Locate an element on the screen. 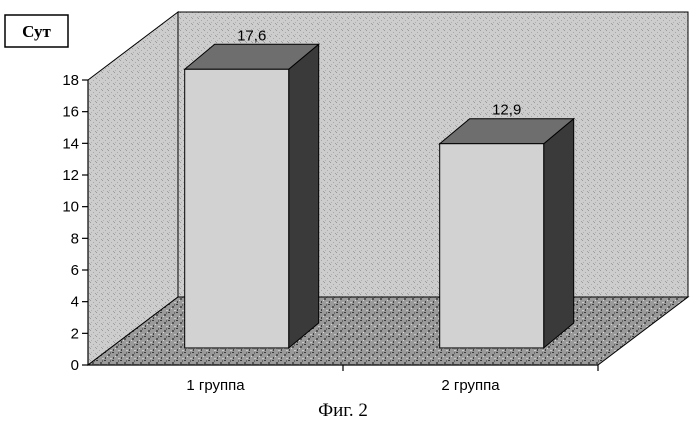 The image size is (699, 428). unit-box: Сут is located at coordinates (36, 31).